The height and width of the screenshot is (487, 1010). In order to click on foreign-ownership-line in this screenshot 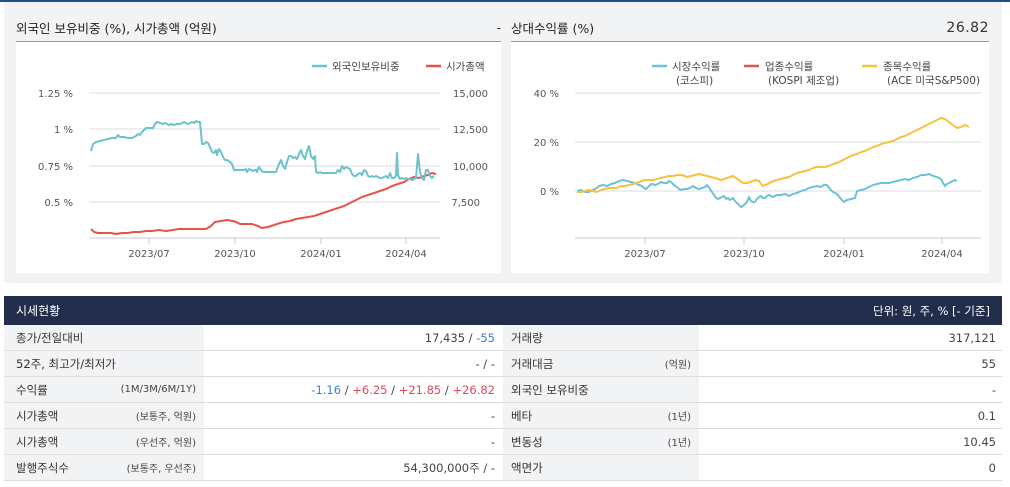, I will do `click(262, 150)`.